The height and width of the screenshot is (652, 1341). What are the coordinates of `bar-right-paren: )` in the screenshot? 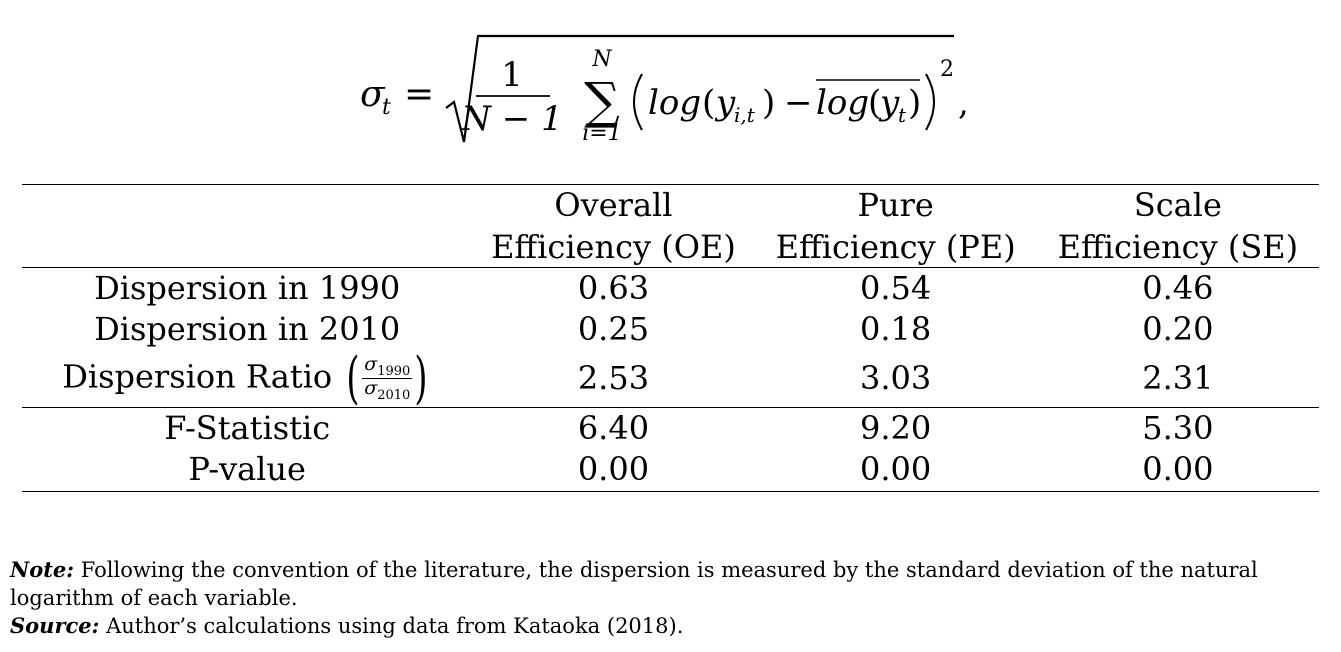 It's located at (914, 103).